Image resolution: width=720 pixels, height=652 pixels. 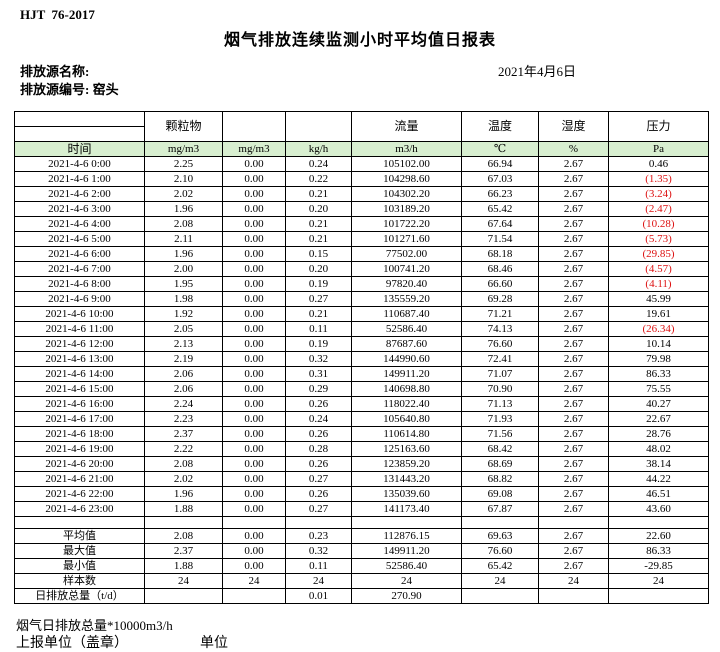 What do you see at coordinates (500, 239) in the screenshot?
I see `value-cell: 71.54` at bounding box center [500, 239].